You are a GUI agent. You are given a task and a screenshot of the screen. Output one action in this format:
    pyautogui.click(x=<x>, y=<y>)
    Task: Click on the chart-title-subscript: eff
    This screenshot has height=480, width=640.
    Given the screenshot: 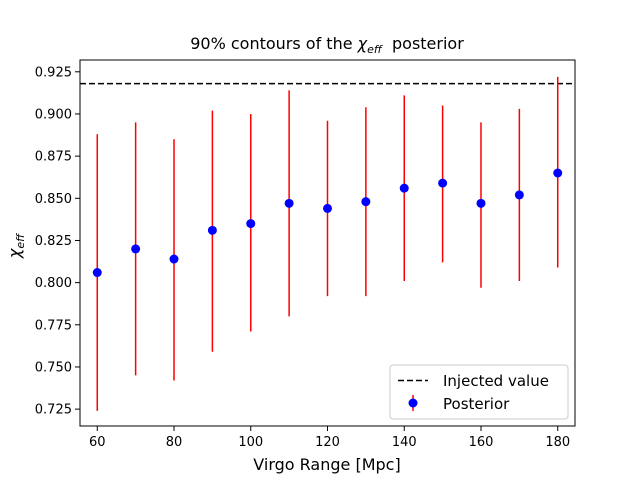 What is the action you would take?
    pyautogui.click(x=375, y=49)
    